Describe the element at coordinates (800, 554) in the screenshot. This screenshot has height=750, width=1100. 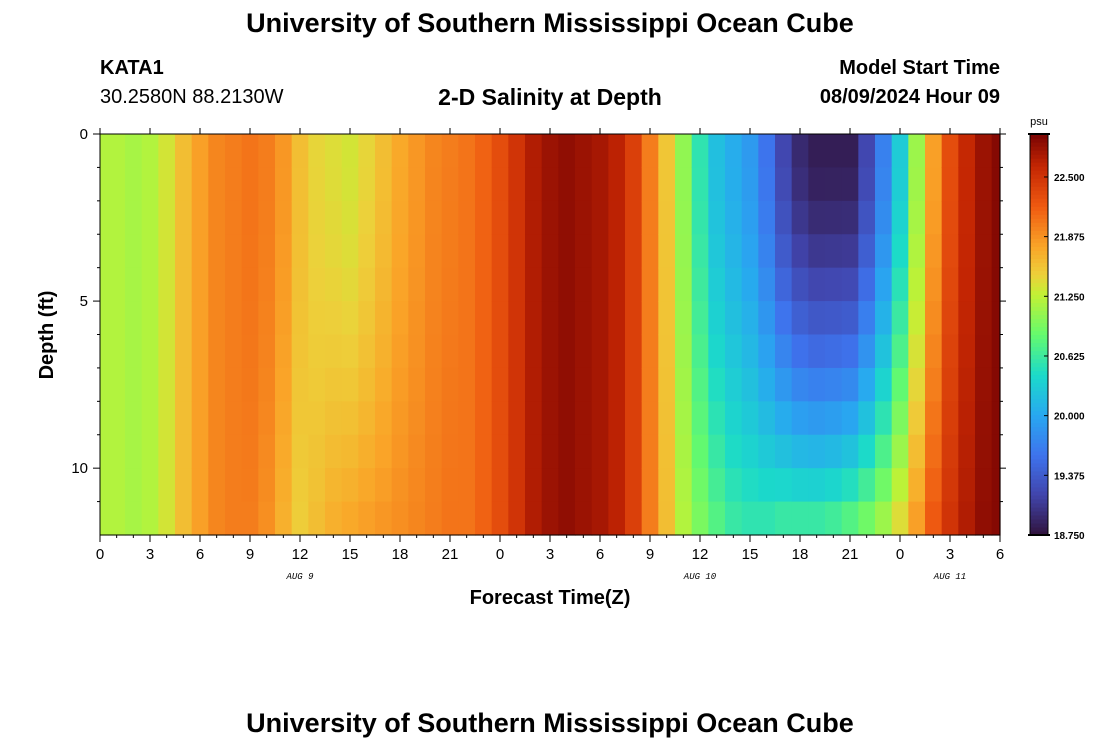
I see `x-tick-label: 18` at that location.